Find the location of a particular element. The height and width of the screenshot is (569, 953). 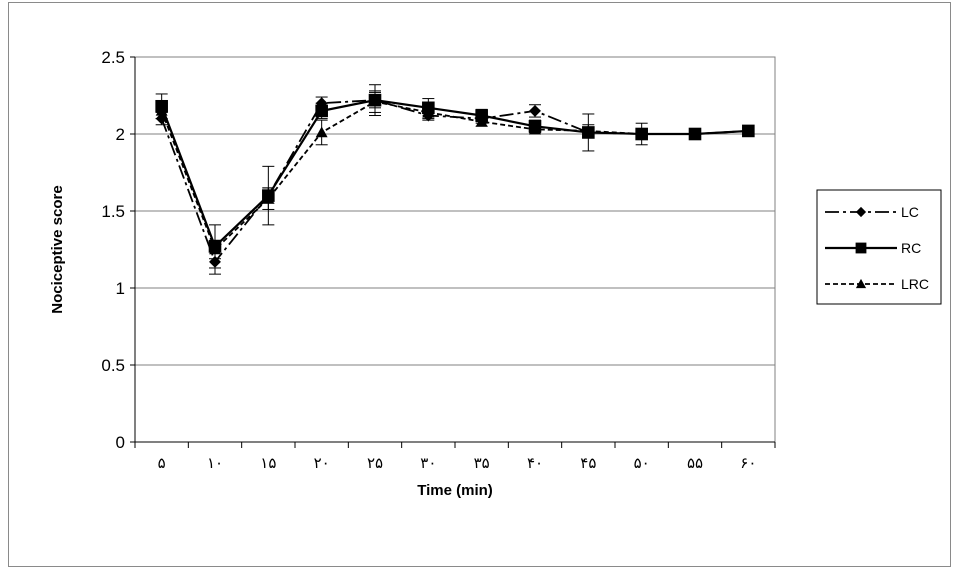

y-tick-label: 0.5 is located at coordinates (113, 365).